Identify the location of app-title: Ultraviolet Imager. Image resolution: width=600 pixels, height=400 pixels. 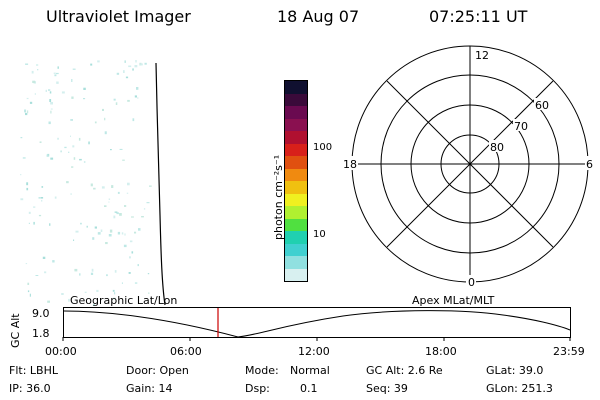
(118, 16).